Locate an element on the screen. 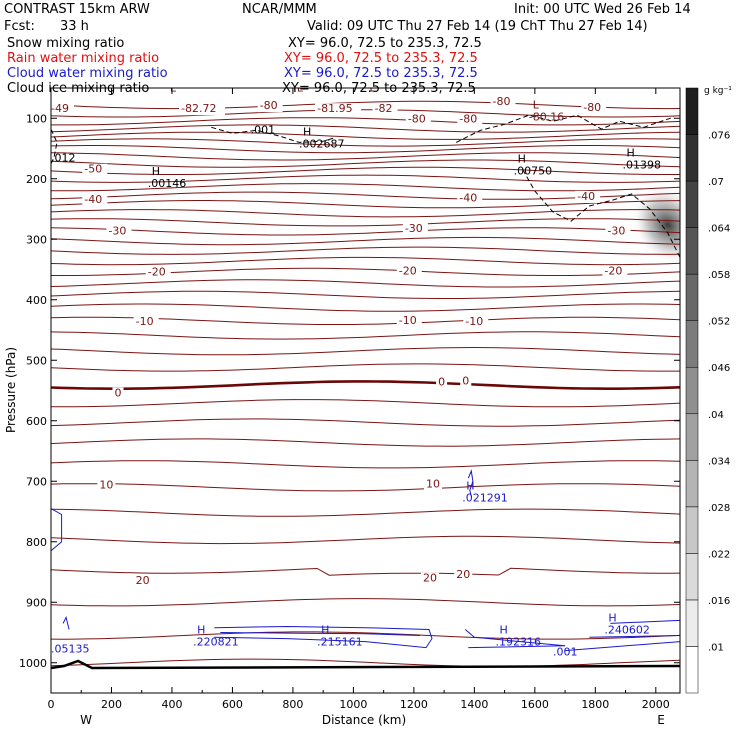 The height and width of the screenshot is (740, 740). y-tick-label: 100 is located at coordinates (36, 118).